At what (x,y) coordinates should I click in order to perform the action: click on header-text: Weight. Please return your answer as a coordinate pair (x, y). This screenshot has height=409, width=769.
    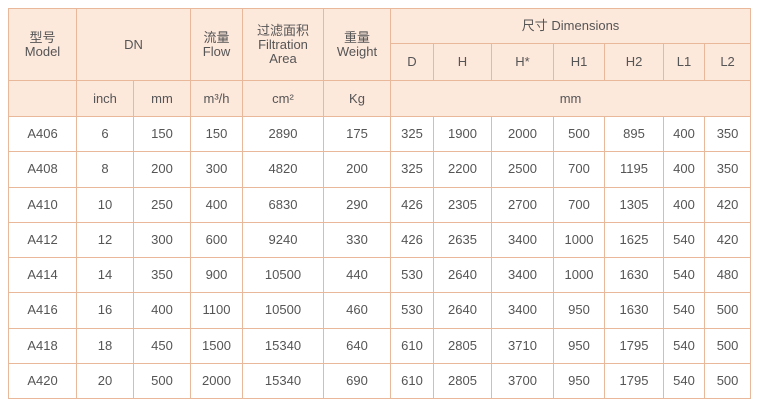
    Looking at the image, I should click on (357, 51).